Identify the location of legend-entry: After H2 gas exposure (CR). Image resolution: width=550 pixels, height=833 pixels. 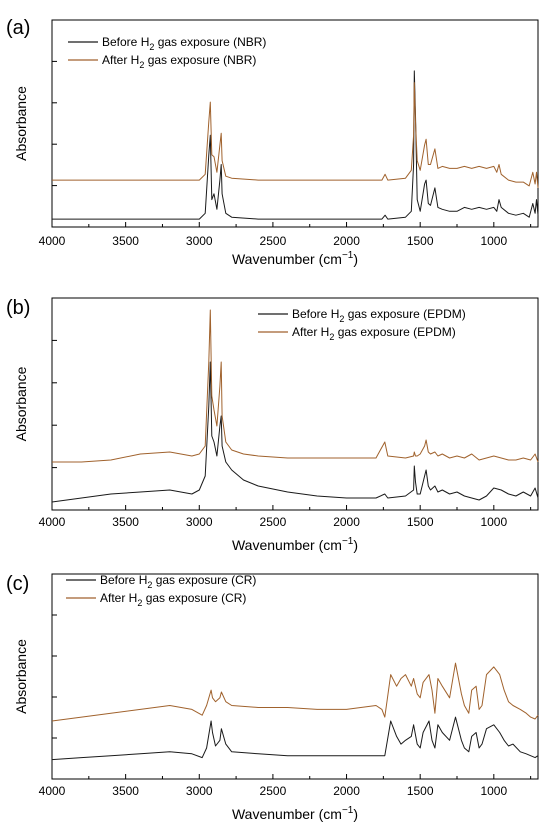
(173, 599).